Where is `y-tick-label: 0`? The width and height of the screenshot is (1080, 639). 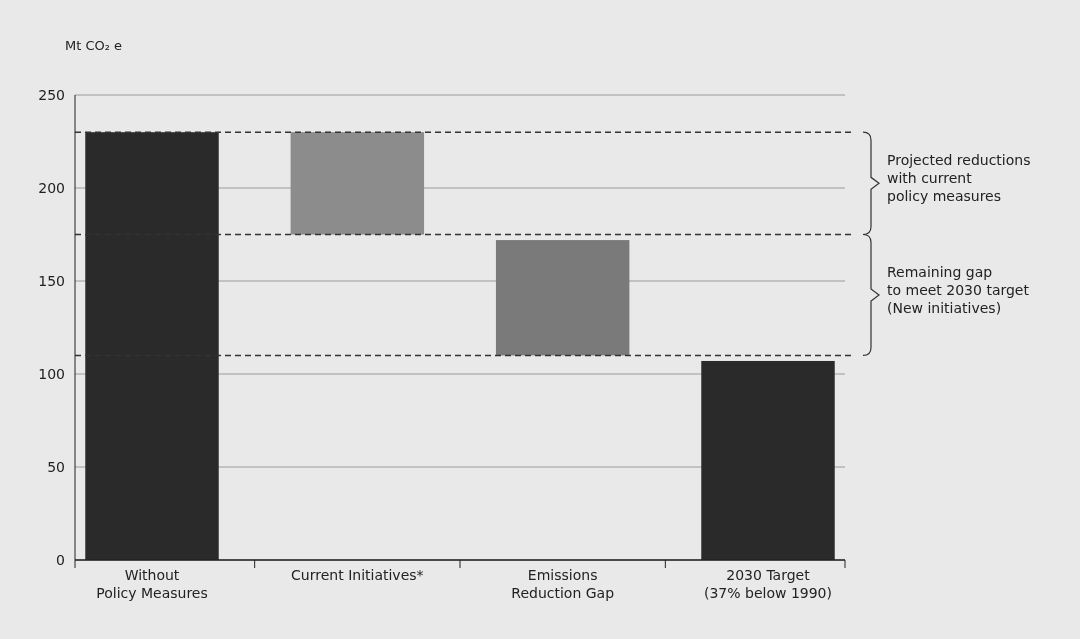
y-tick-label: 0 is located at coordinates (60, 559).